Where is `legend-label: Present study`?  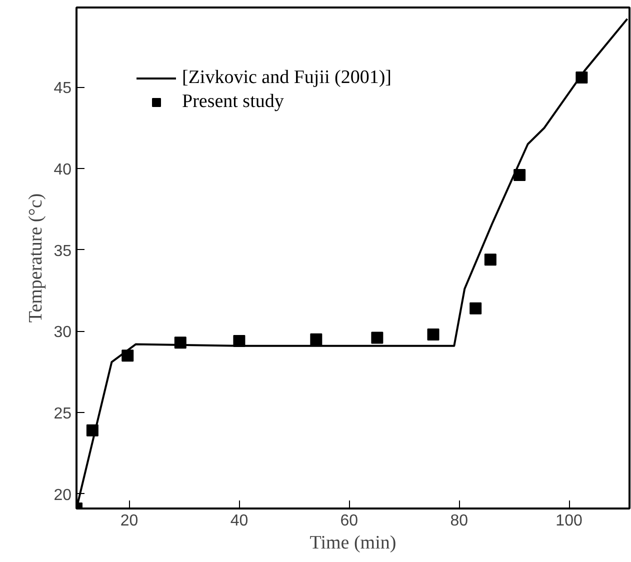 legend-label: Present study is located at coordinates (233, 102).